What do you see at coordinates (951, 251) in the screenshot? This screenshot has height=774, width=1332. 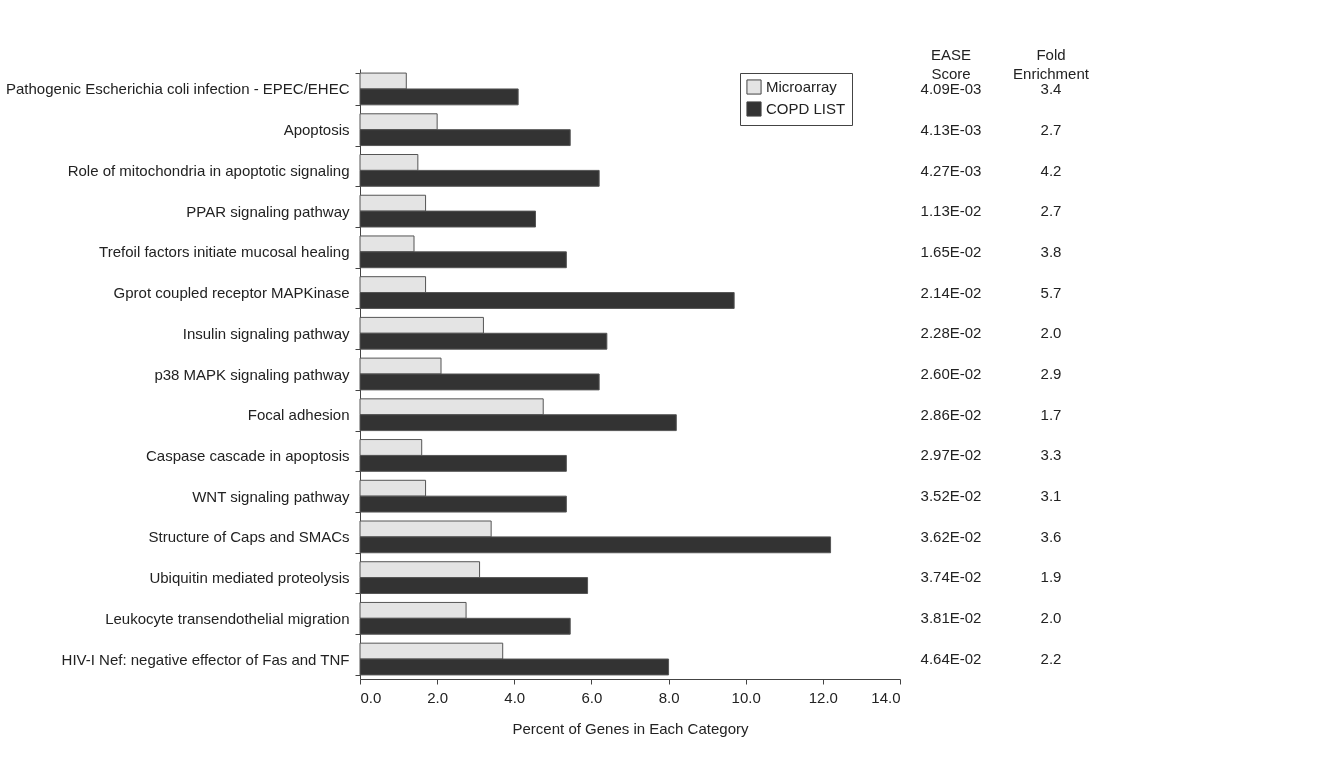 I see `text: 1.65E-02` at bounding box center [951, 251].